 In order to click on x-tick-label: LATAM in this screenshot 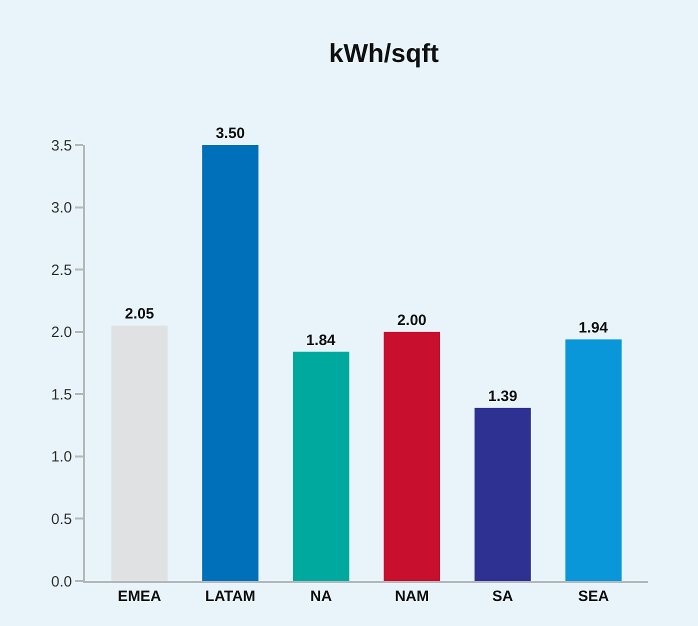, I will do `click(230, 596)`.